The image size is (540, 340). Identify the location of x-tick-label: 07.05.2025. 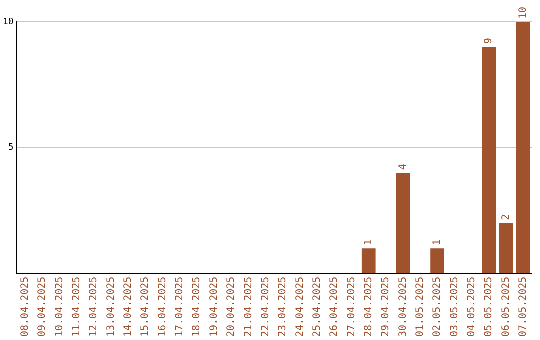
(524, 307).